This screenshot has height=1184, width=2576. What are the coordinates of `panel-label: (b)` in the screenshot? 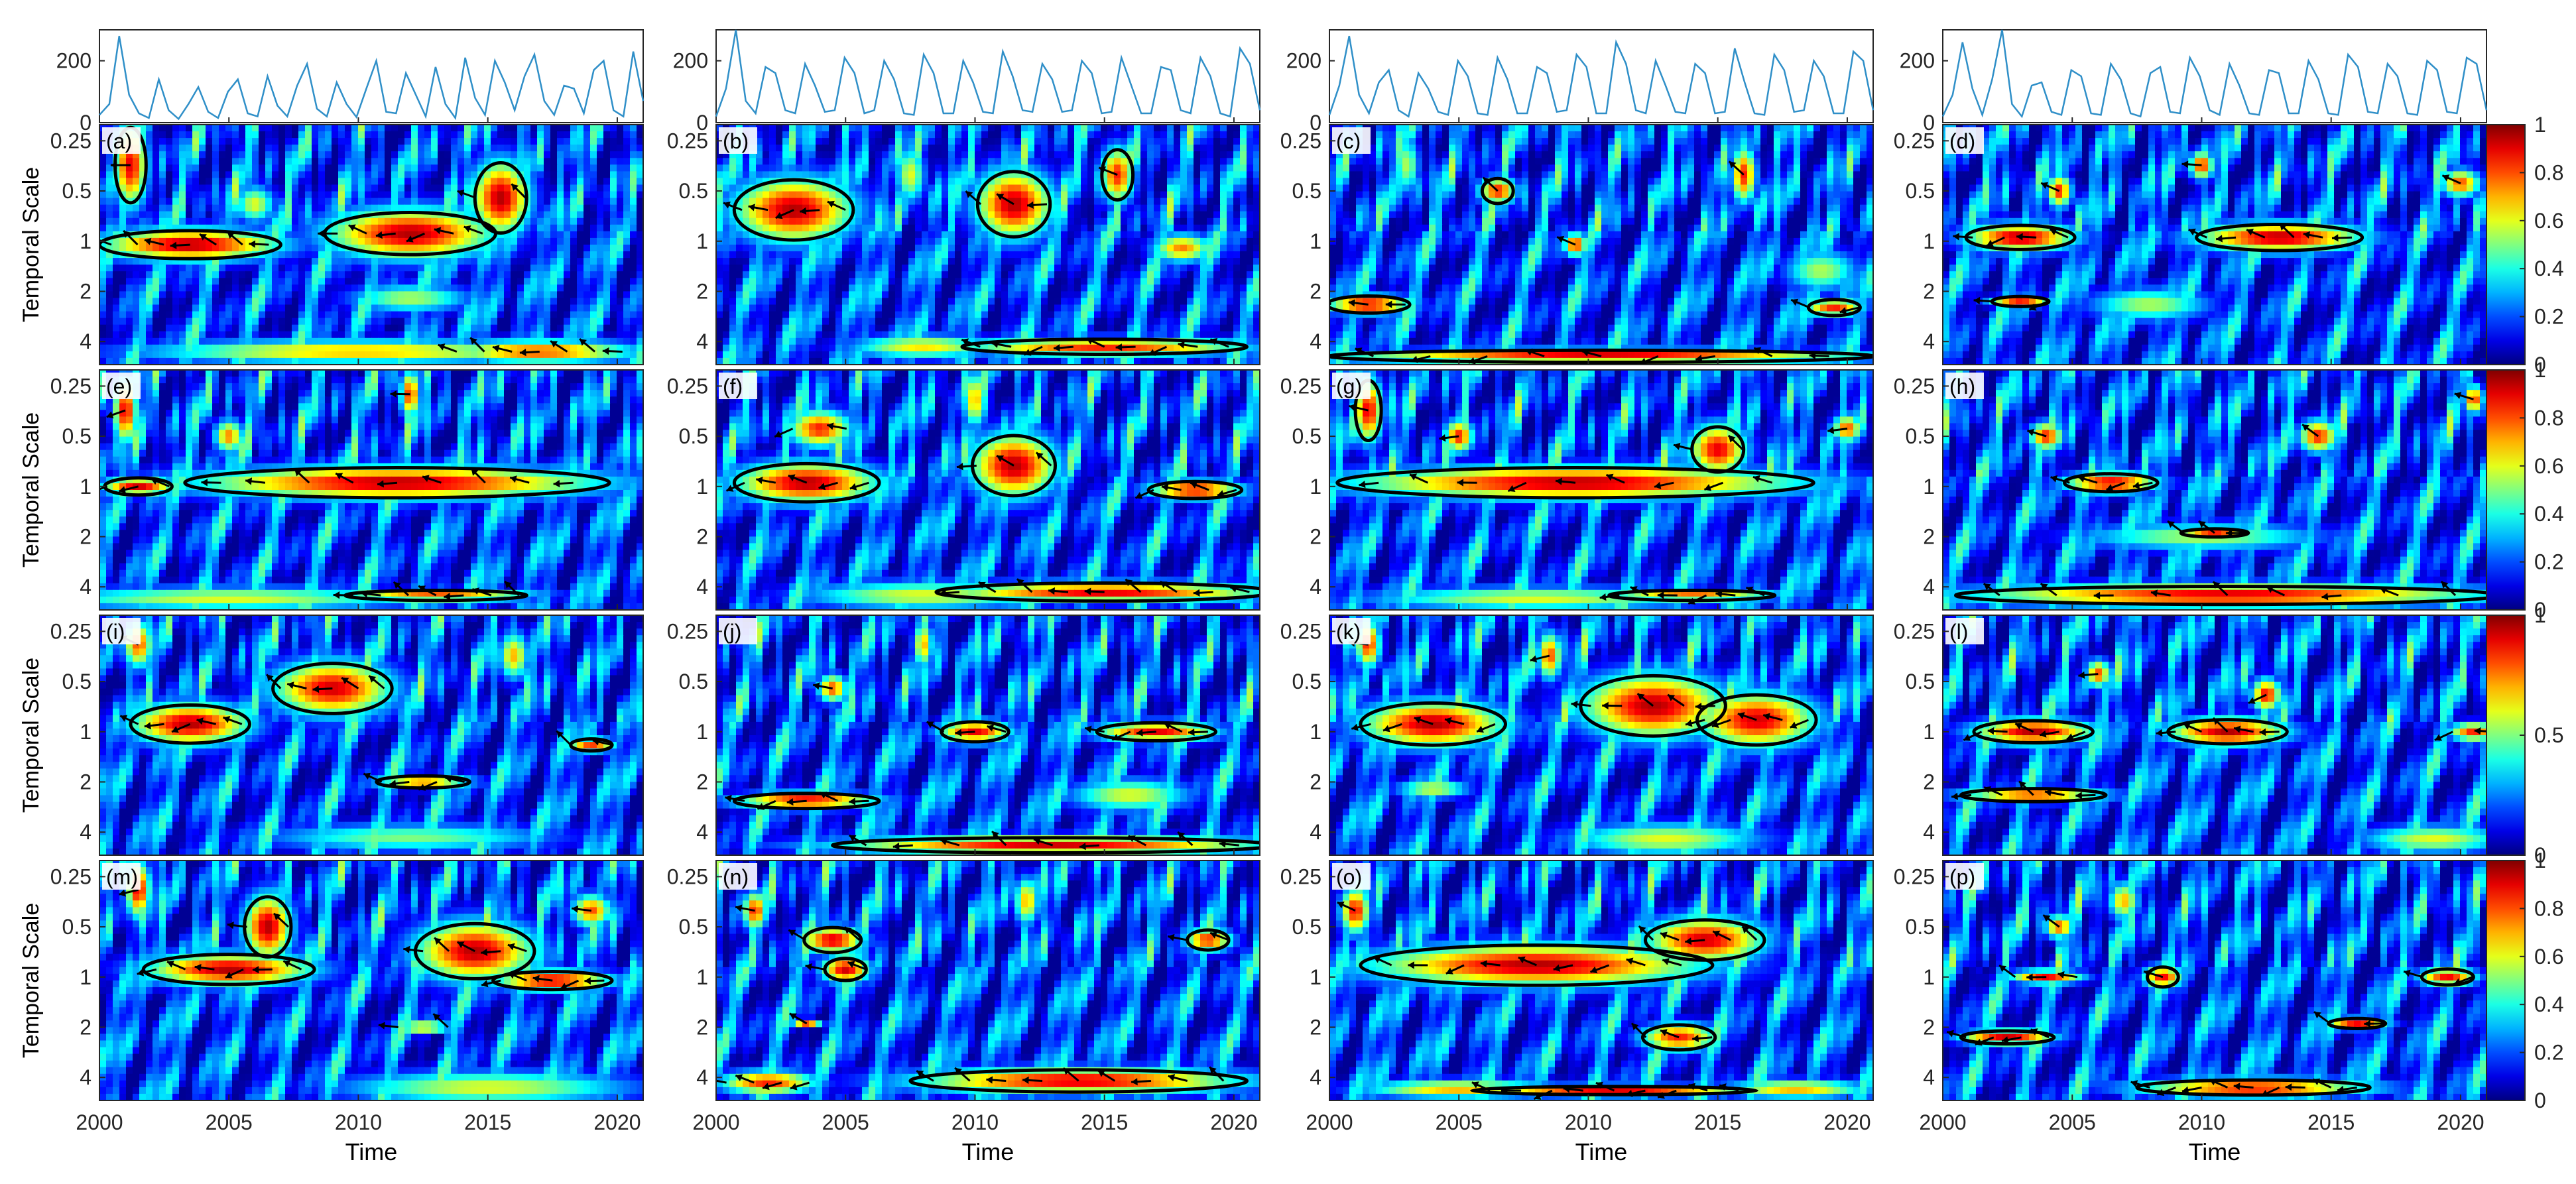 It's located at (736, 141).